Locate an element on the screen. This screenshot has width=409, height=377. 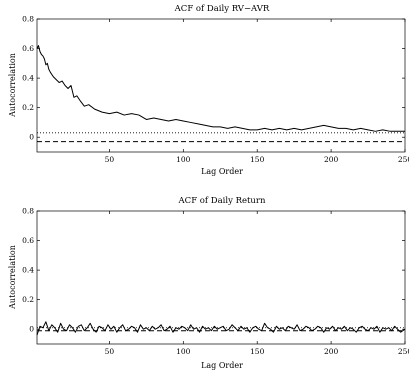
series-group is located at coordinates (221, 328).